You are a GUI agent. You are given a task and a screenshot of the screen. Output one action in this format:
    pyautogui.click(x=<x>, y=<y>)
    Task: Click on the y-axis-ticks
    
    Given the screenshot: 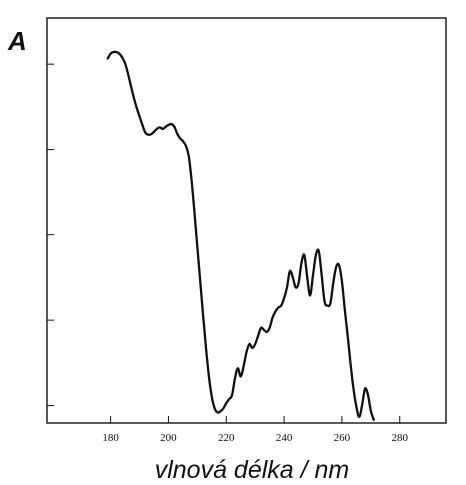 What is the action you would take?
    pyautogui.click(x=50, y=235)
    